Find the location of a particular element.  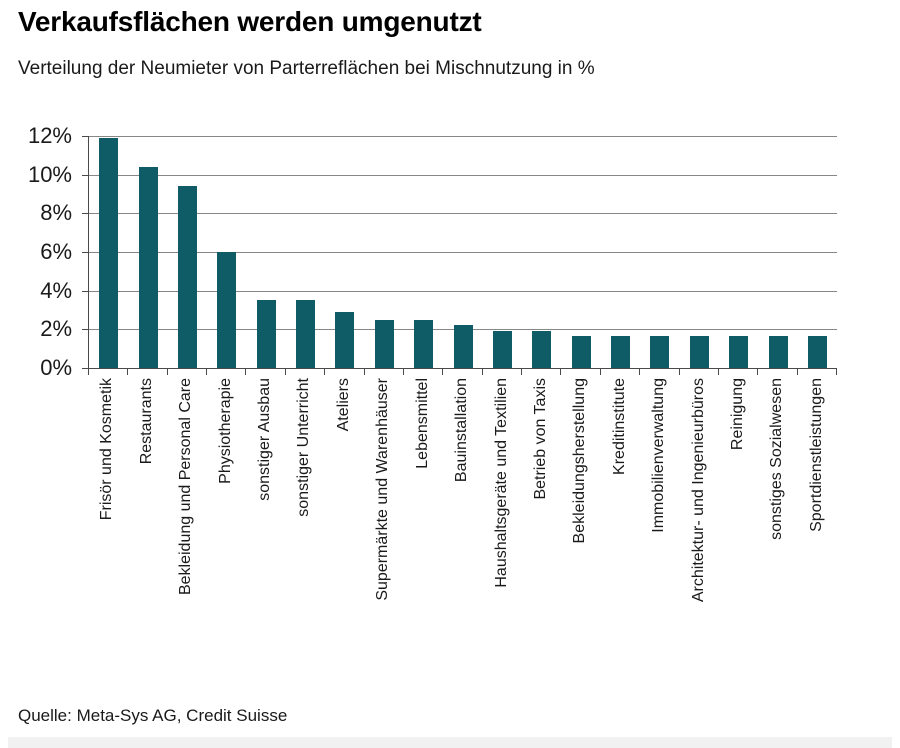

x-category-label: Bauinstallation is located at coordinates (462, 430).